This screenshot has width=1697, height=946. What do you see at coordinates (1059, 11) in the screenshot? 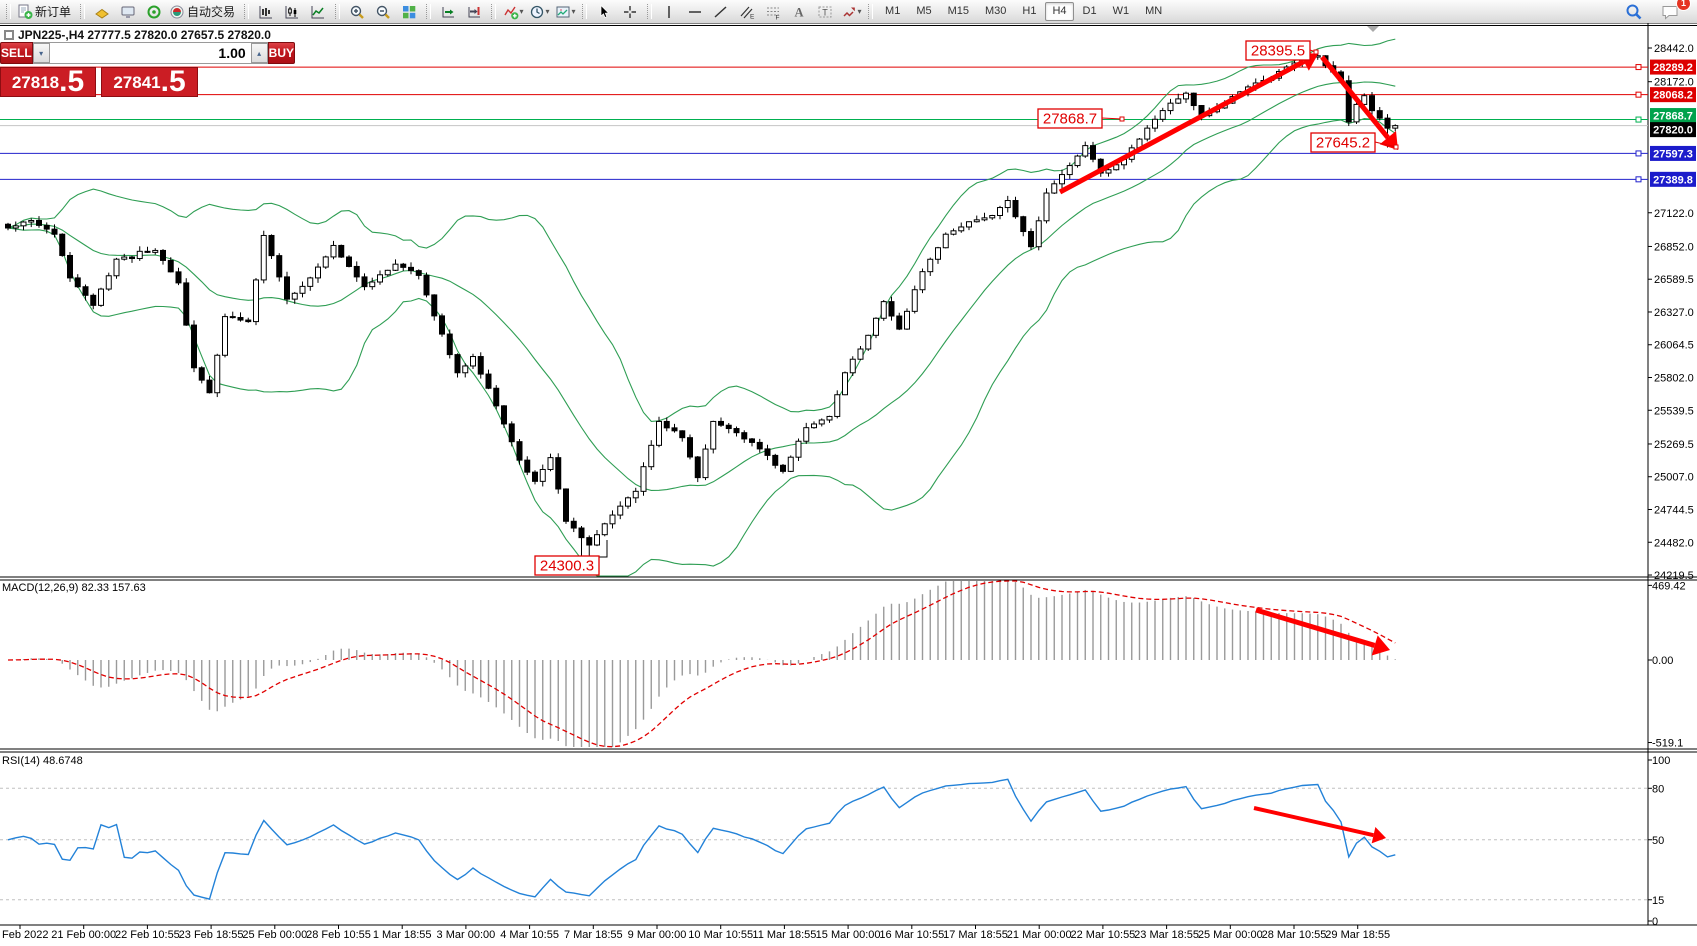
I see `timeframe-h4-button: H4` at bounding box center [1059, 11].